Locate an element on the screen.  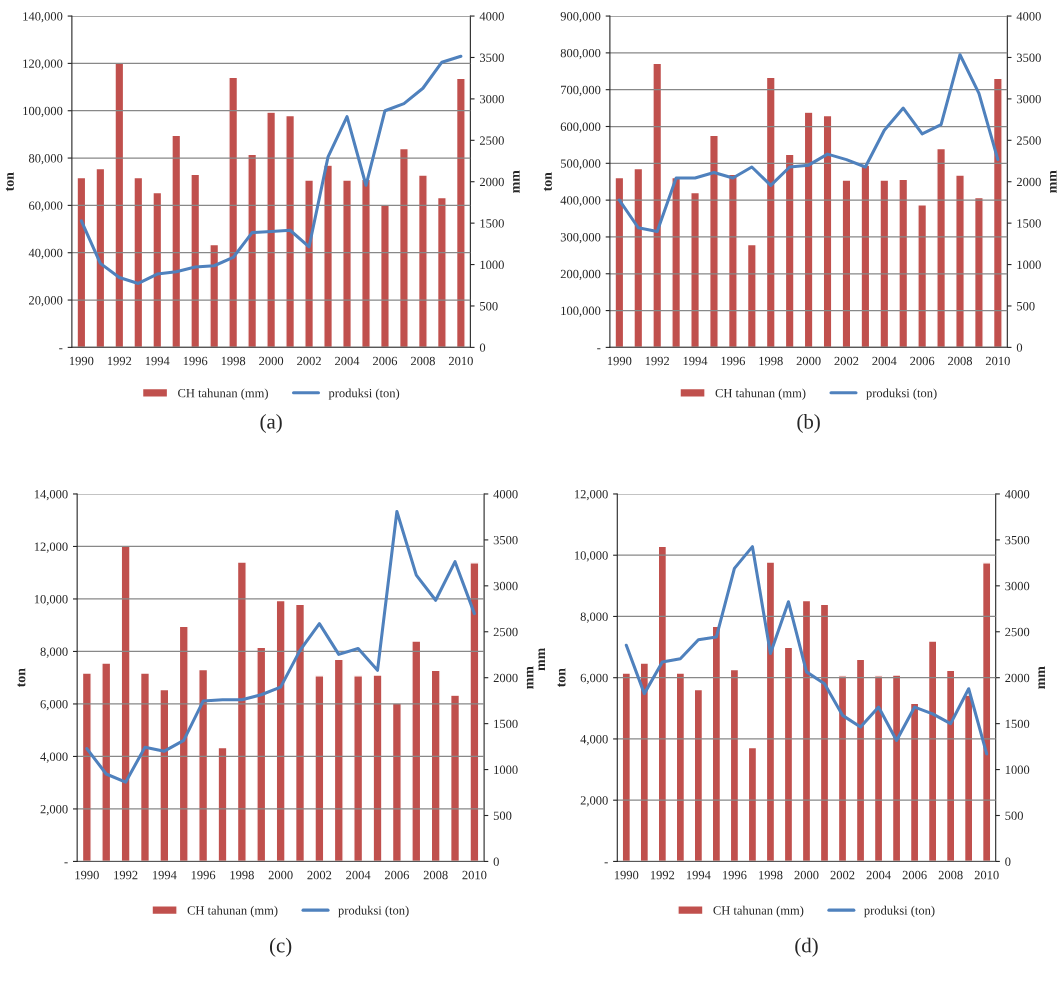
y-tick-label: 800,000 is located at coordinates (580, 54).